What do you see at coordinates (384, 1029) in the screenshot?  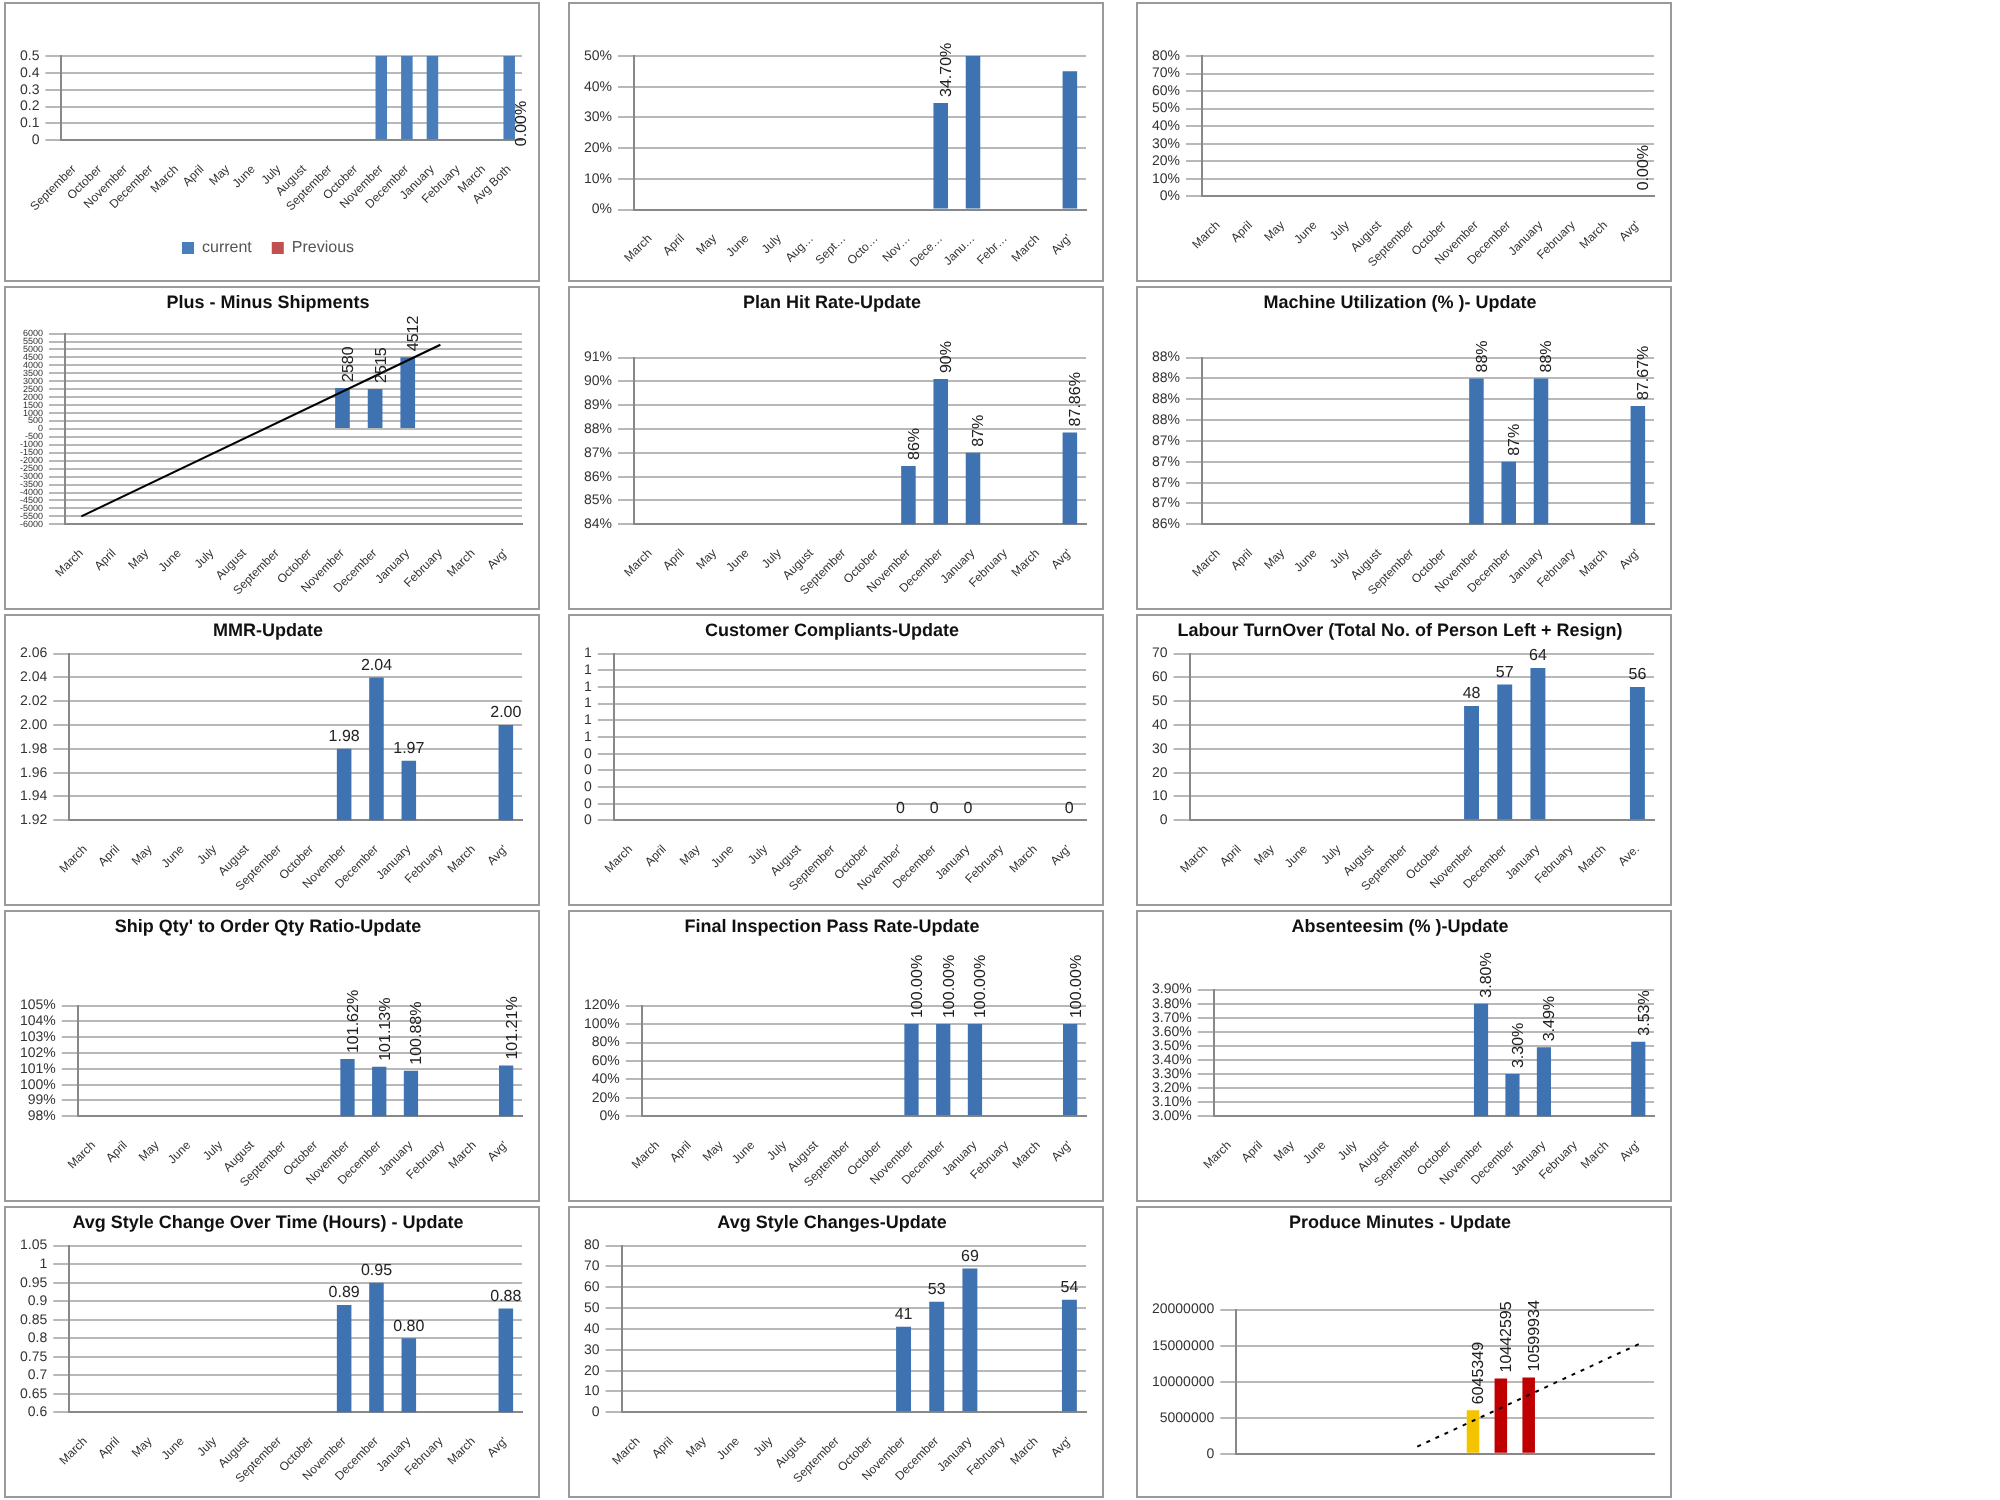 I see `data-label: 101.13%` at bounding box center [384, 1029].